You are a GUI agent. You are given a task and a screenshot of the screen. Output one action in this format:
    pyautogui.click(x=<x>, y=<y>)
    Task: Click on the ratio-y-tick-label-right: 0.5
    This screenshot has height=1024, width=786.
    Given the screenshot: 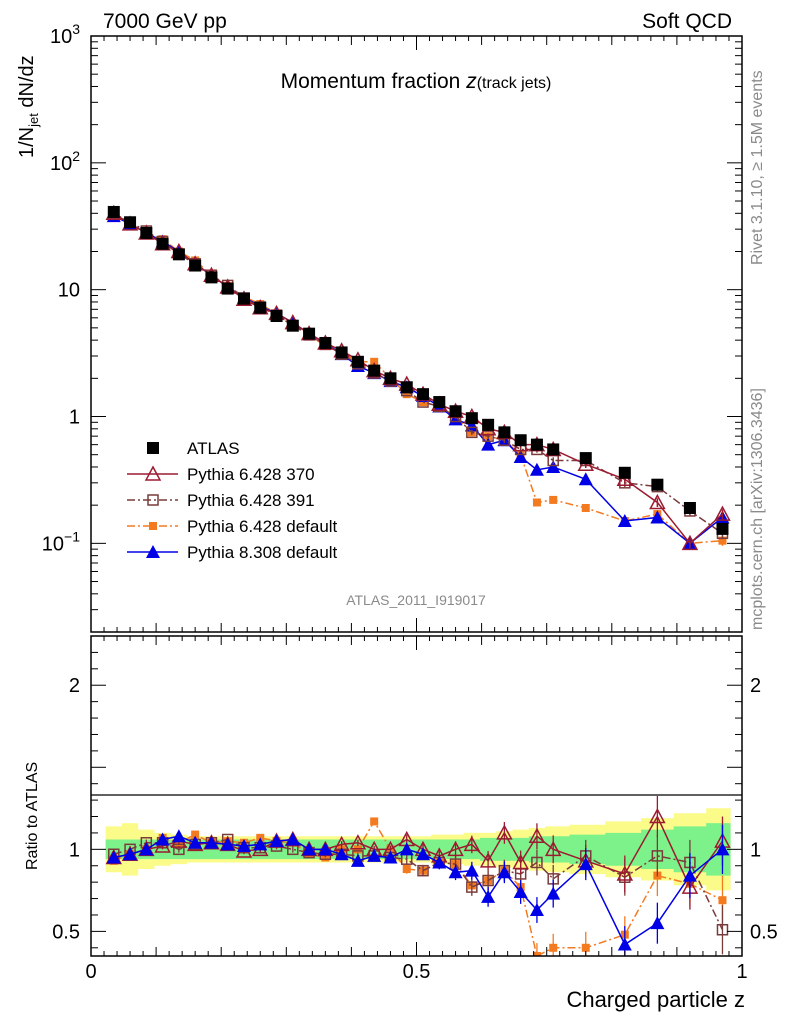 What is the action you would take?
    pyautogui.click(x=764, y=932)
    